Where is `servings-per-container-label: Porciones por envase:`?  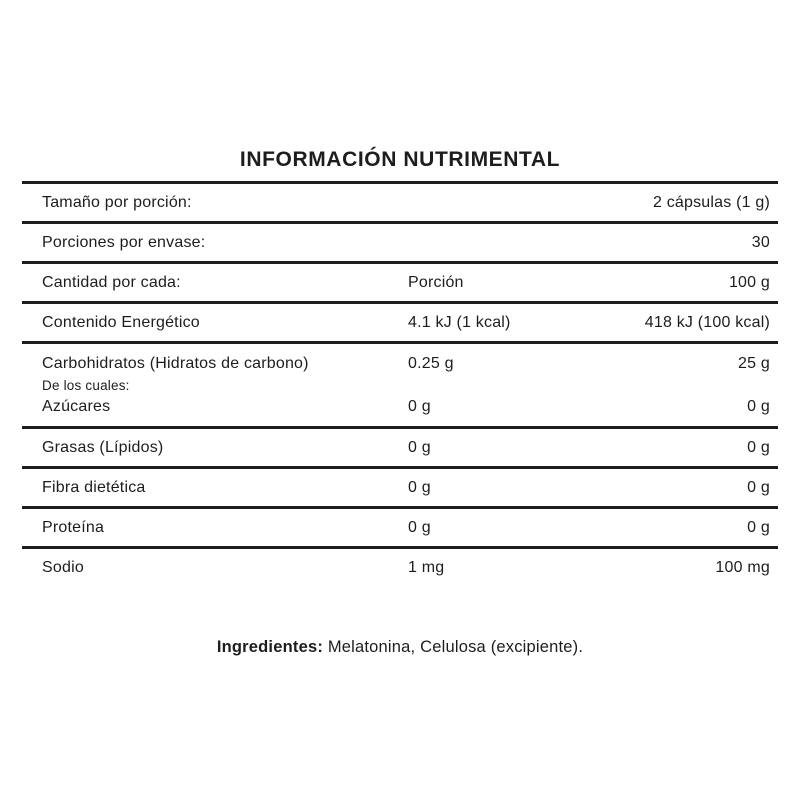
servings-per-container-label: Porciones por envase: is located at coordinates (124, 242).